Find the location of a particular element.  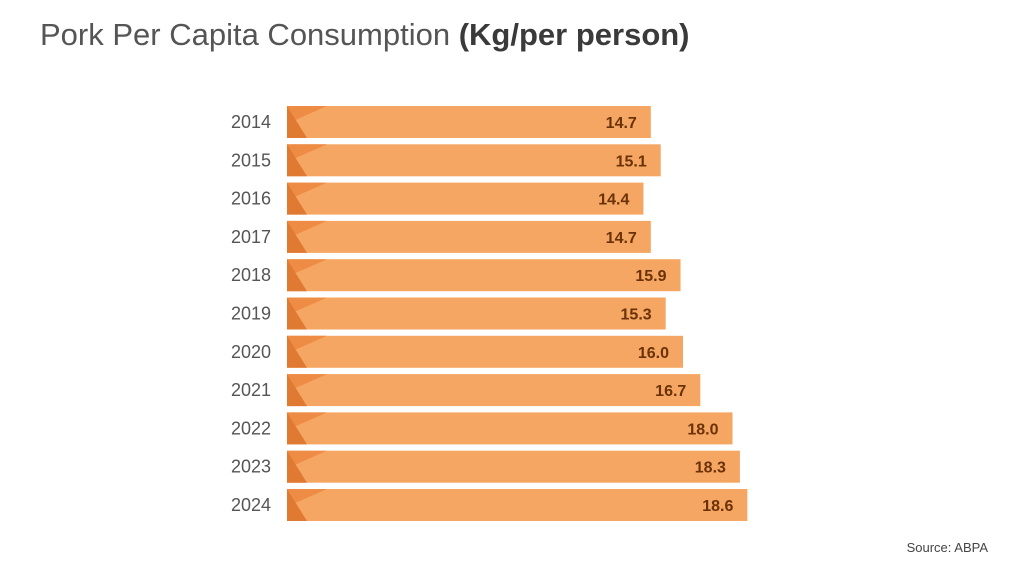

value-label: 16.0 is located at coordinates (653, 353).